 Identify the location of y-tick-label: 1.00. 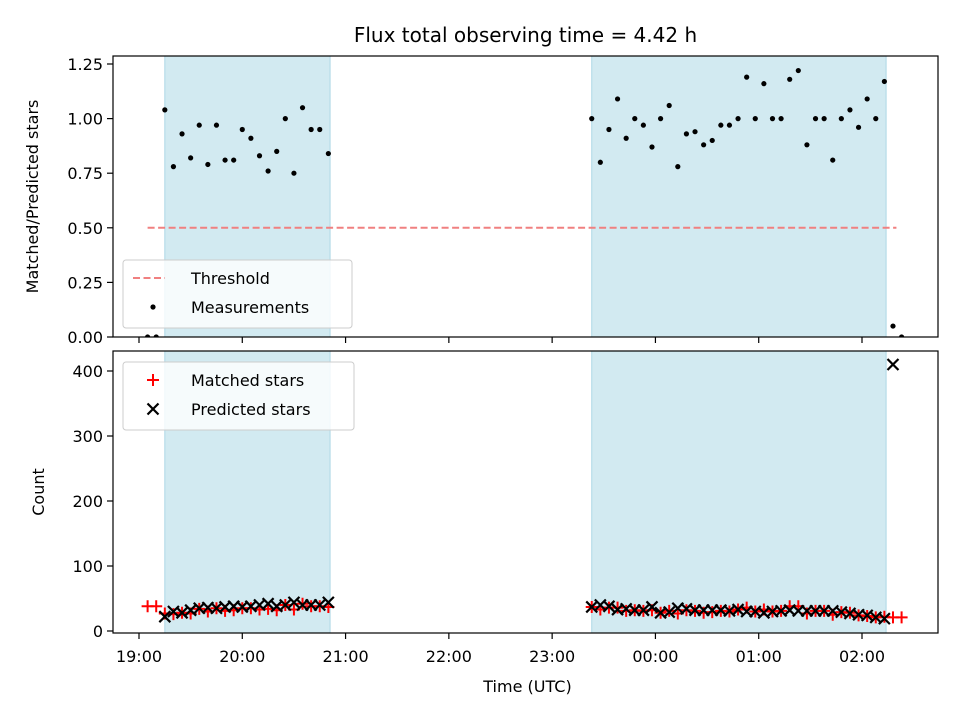
(85, 119).